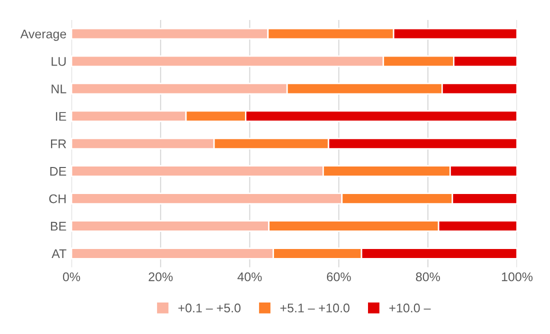  What do you see at coordinates (517, 277) in the screenshot?
I see `x-tick-label: 100%` at bounding box center [517, 277].